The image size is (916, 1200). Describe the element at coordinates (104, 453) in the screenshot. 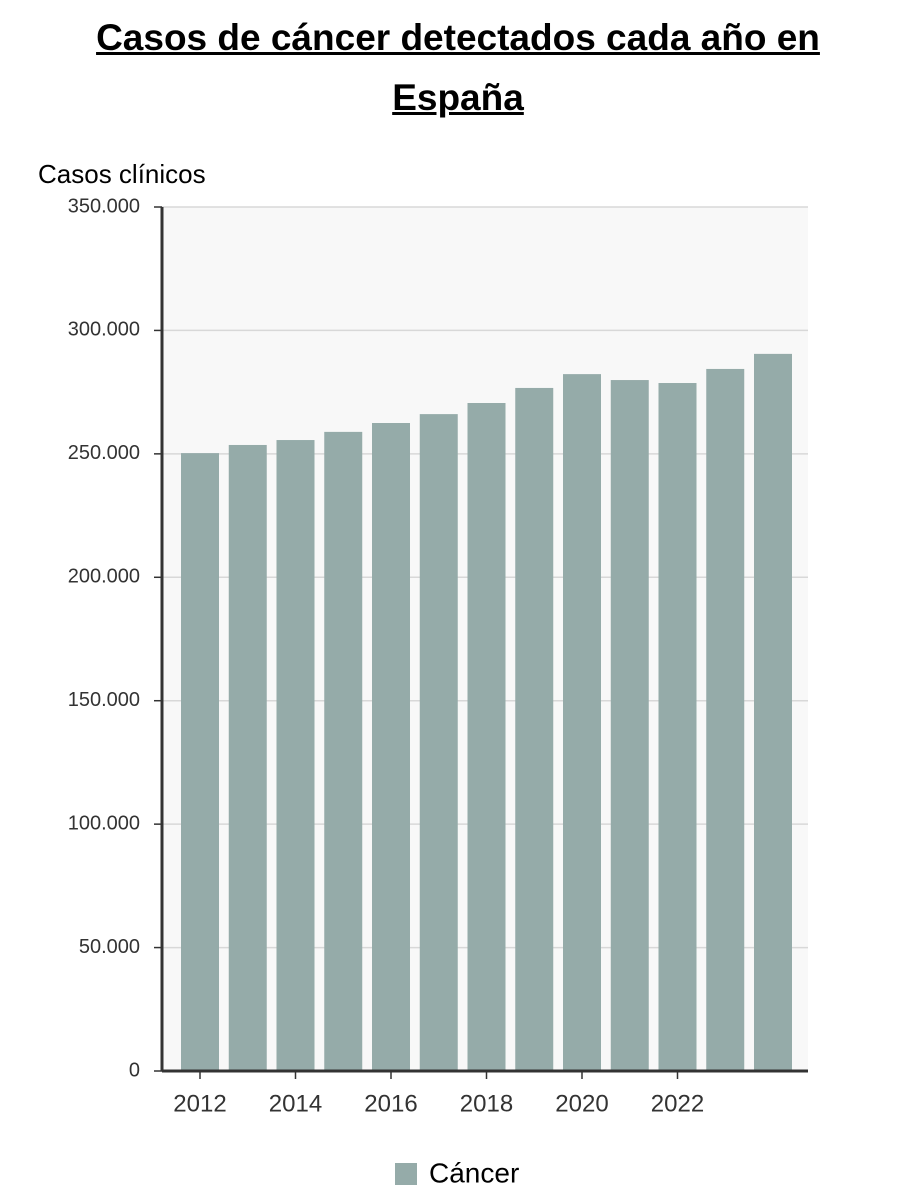

I see `y-tick-label: 250.000` at that location.